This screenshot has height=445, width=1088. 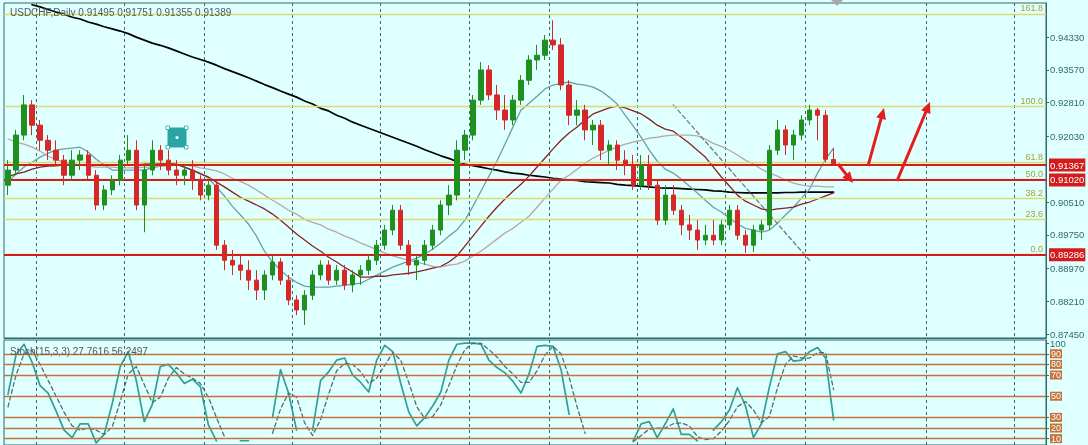 I want to click on y-tick-label: 30, so click(x=1056, y=417).